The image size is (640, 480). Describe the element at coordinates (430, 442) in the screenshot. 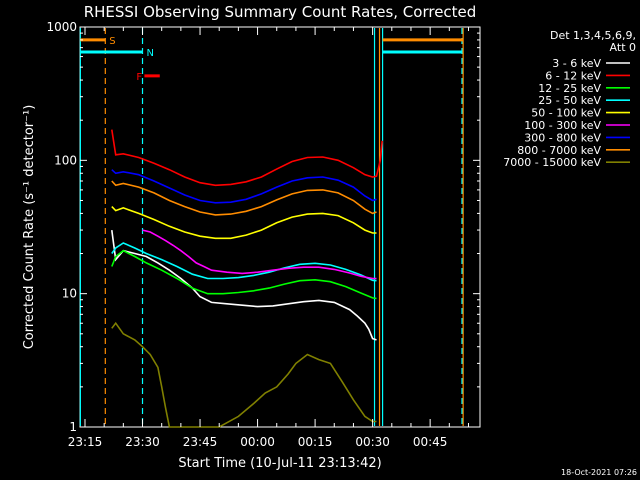

I see `x-tick-label: 00:45` at that location.